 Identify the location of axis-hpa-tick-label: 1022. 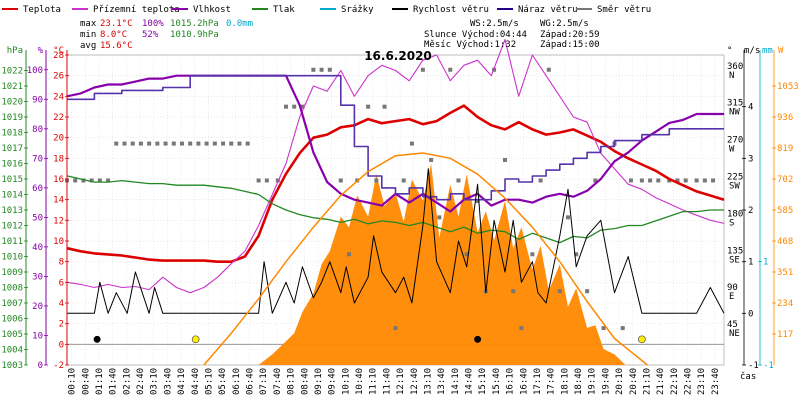
(12, 72).